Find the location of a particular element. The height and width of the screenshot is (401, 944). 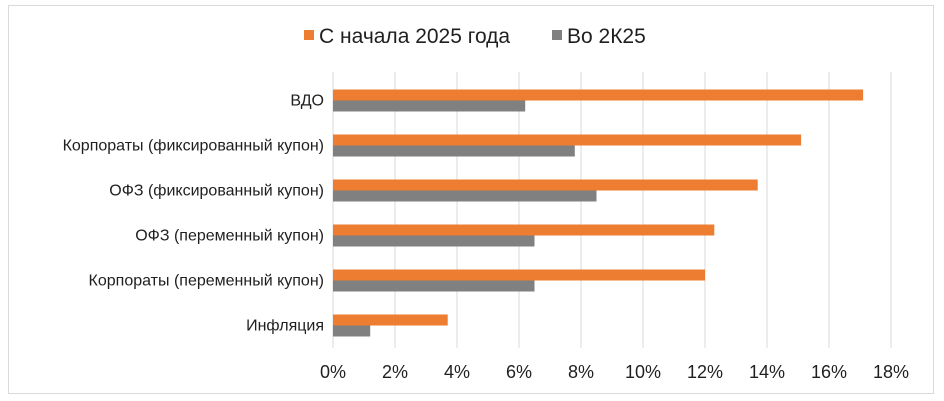

category-label: ОФЗ (переменный купон) is located at coordinates (229, 236).